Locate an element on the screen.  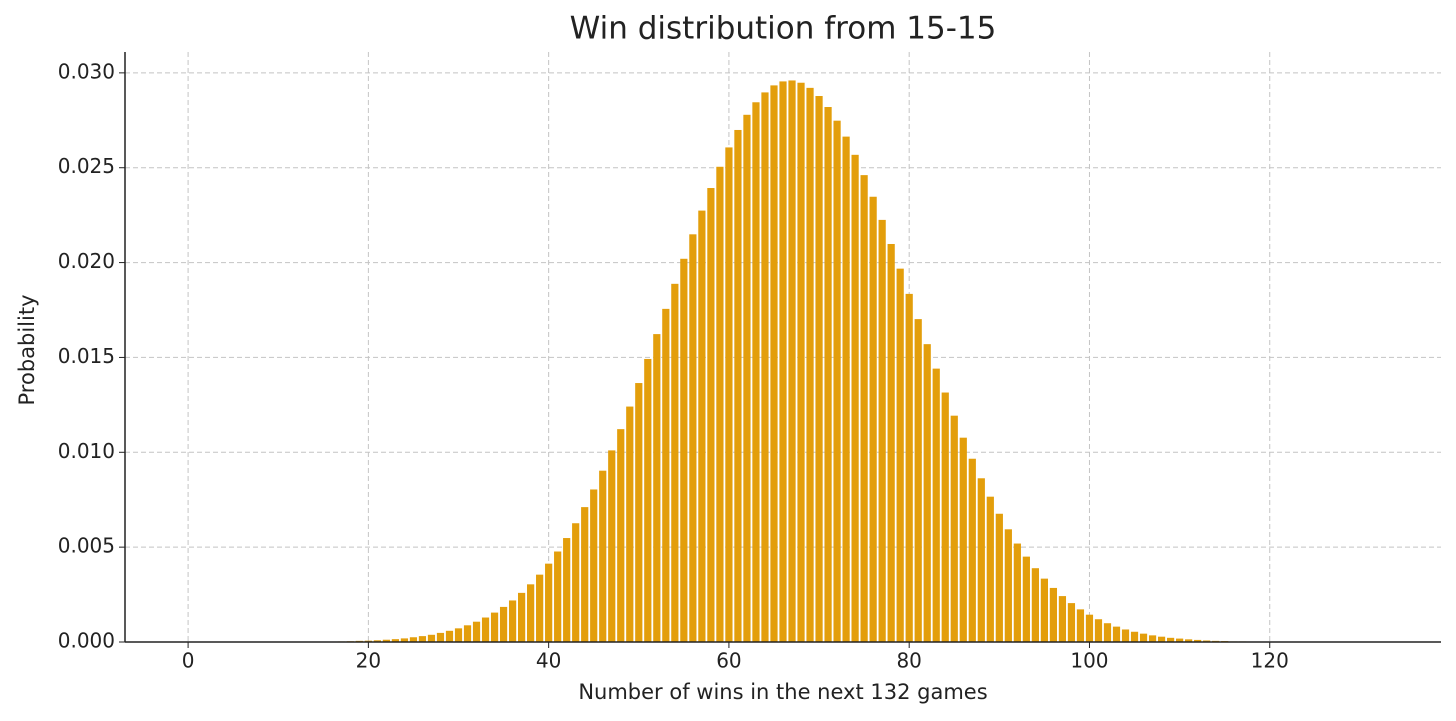
y-axis-label: Probability is located at coordinates (27, 349).